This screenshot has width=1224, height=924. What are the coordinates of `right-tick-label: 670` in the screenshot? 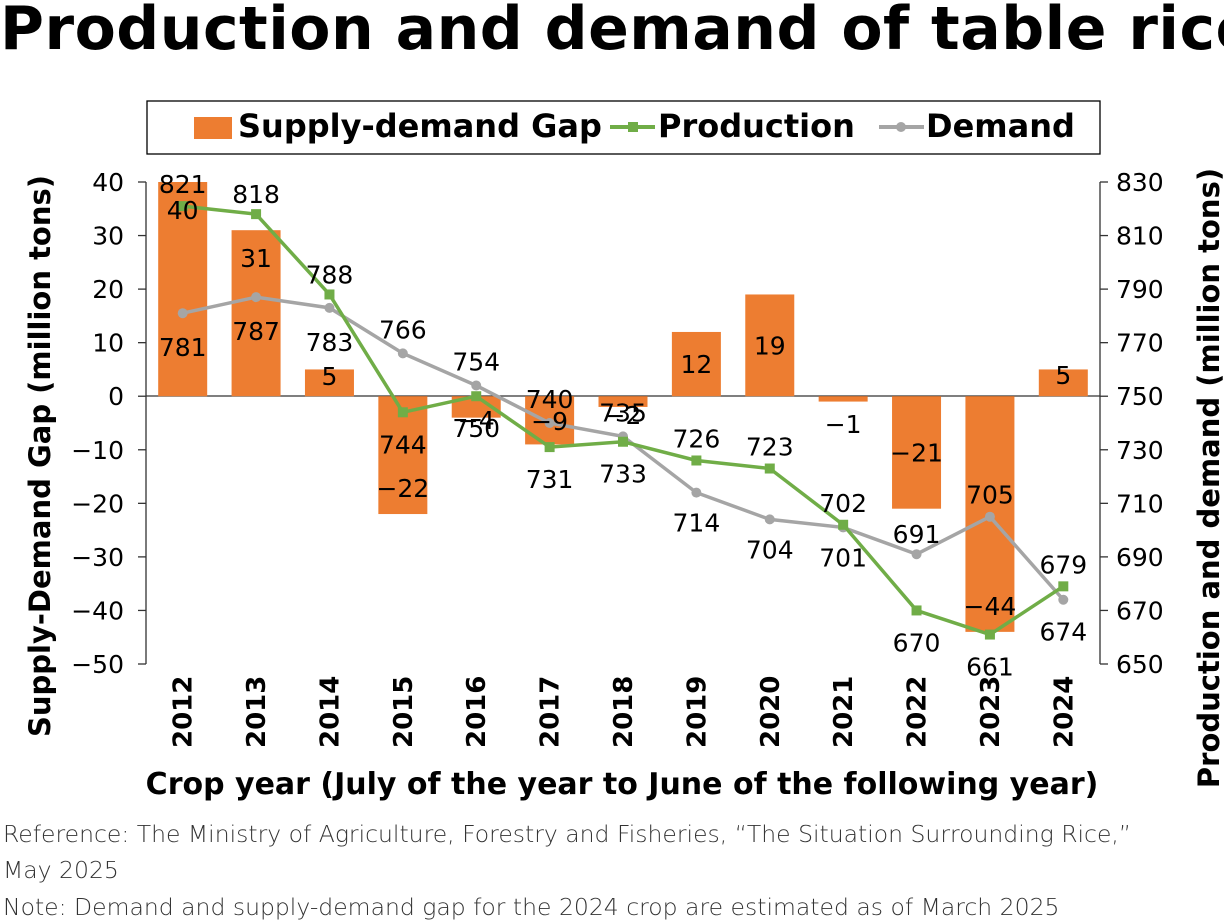 It's located at (1140, 610).